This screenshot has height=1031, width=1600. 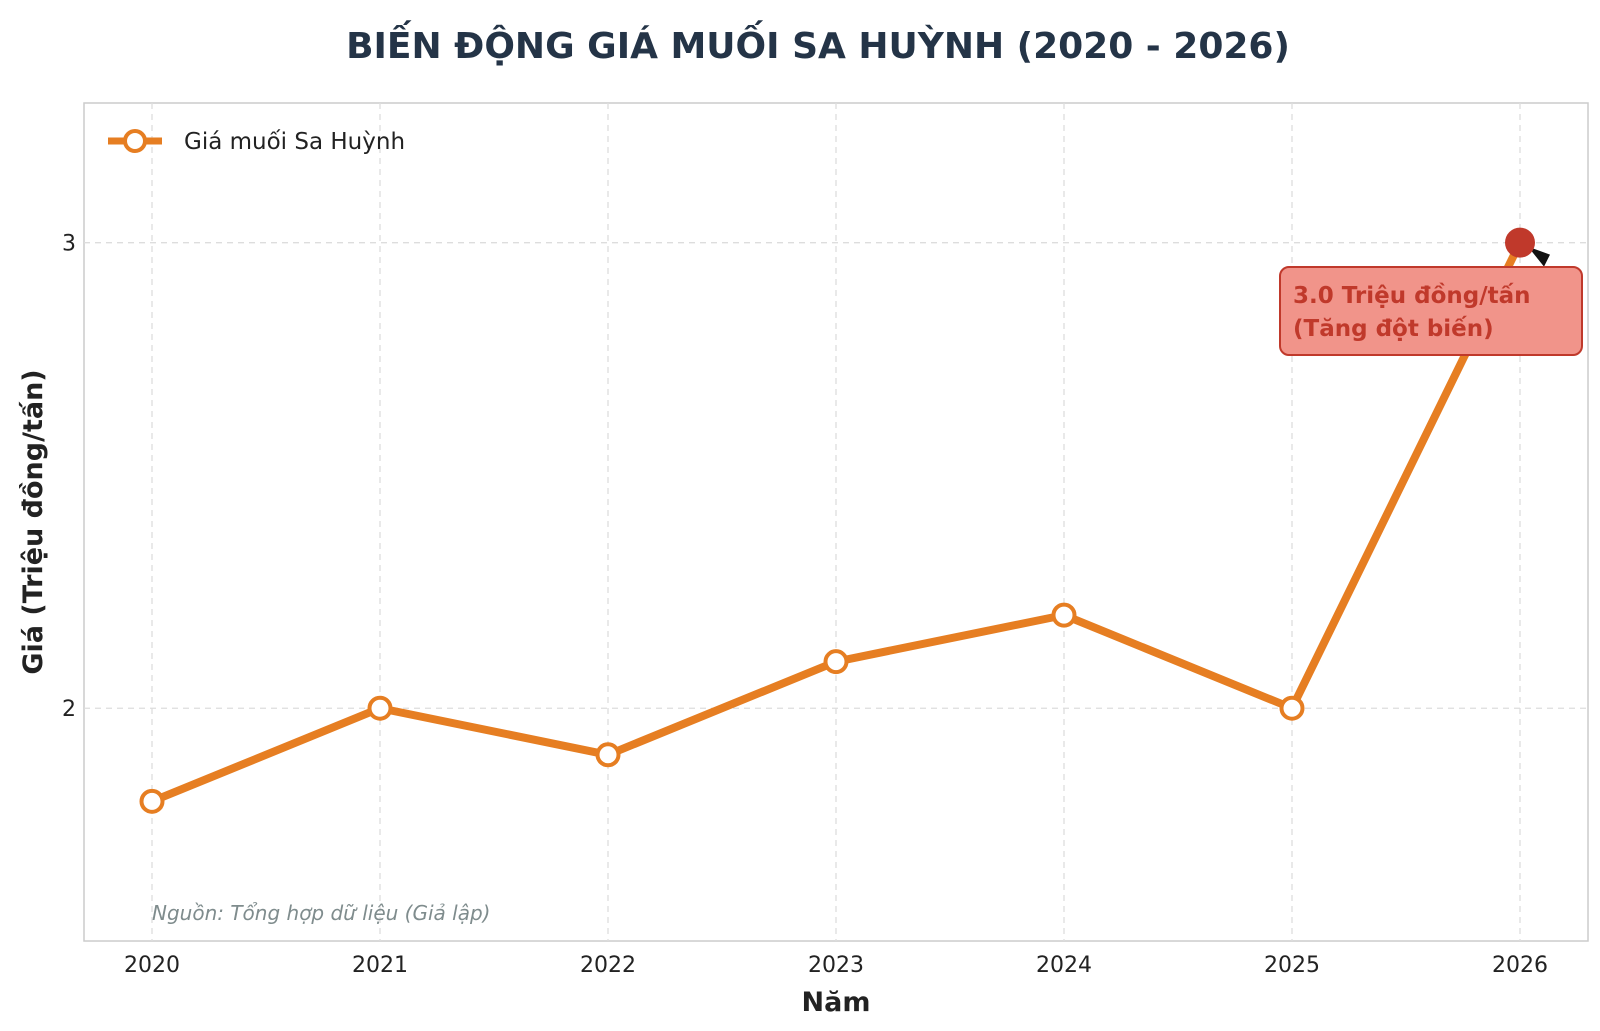 What do you see at coordinates (722, 708) in the screenshot?
I see `series-points` at bounding box center [722, 708].